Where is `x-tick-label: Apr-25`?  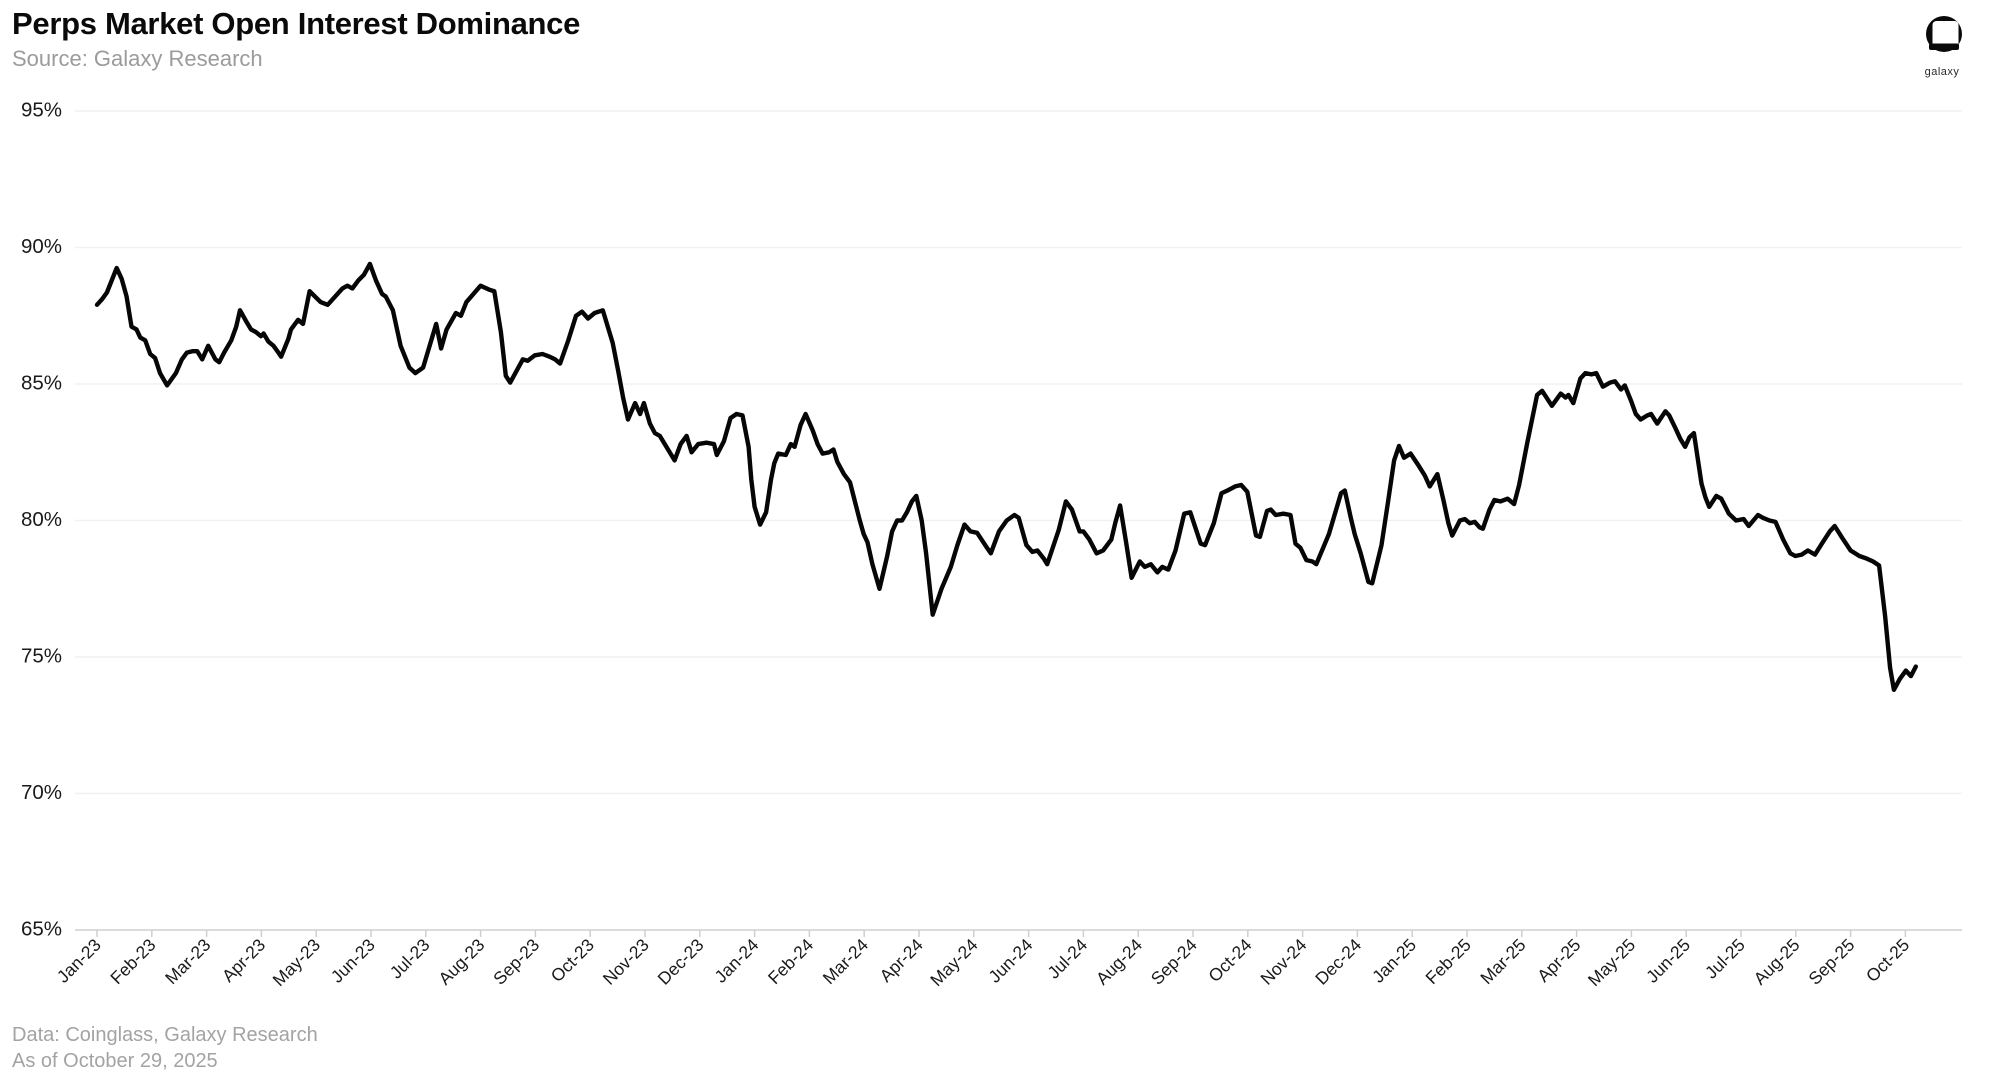 x-tick-label: Apr-25 is located at coordinates (1558, 960).